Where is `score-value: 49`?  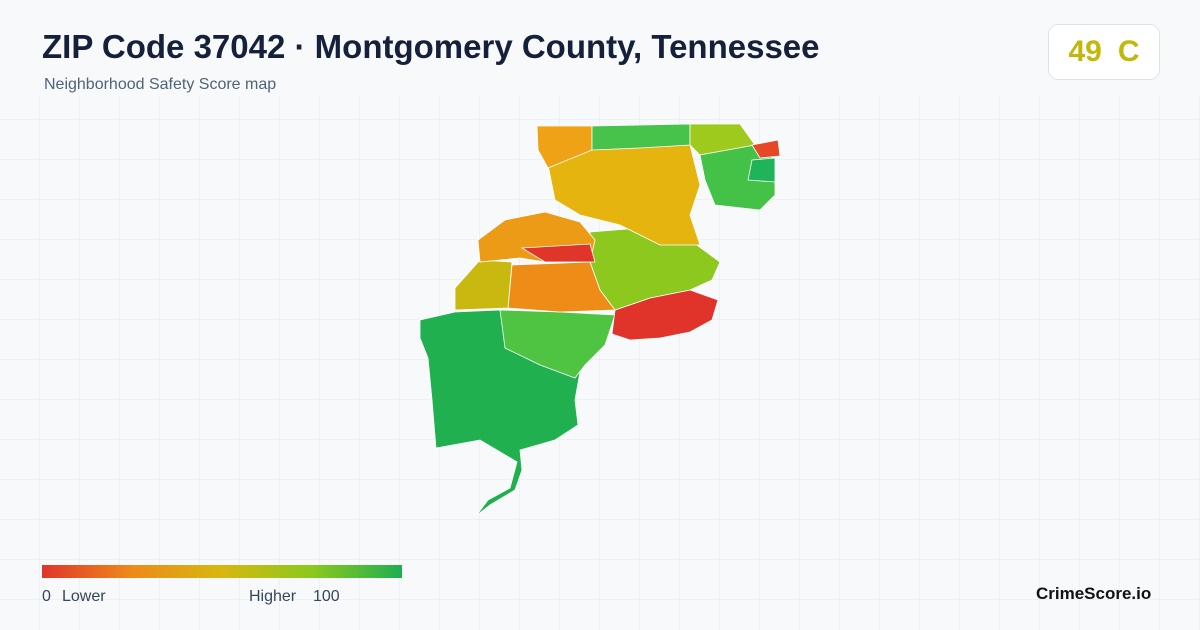
score-value: 49 is located at coordinates (1085, 51).